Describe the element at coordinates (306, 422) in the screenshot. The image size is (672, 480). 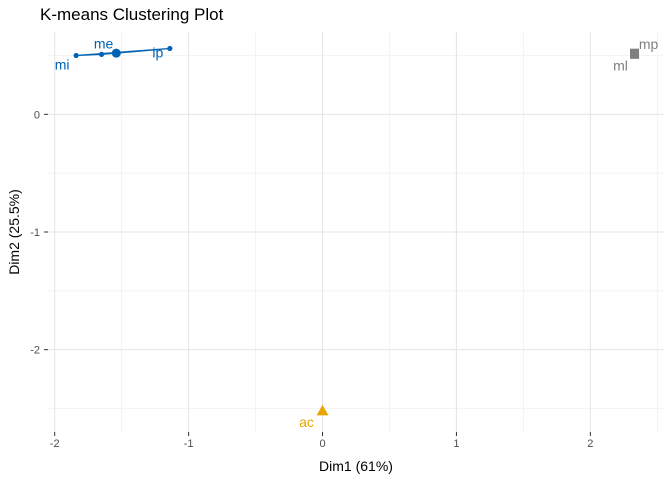
I see `point-label-ac: ac` at that location.